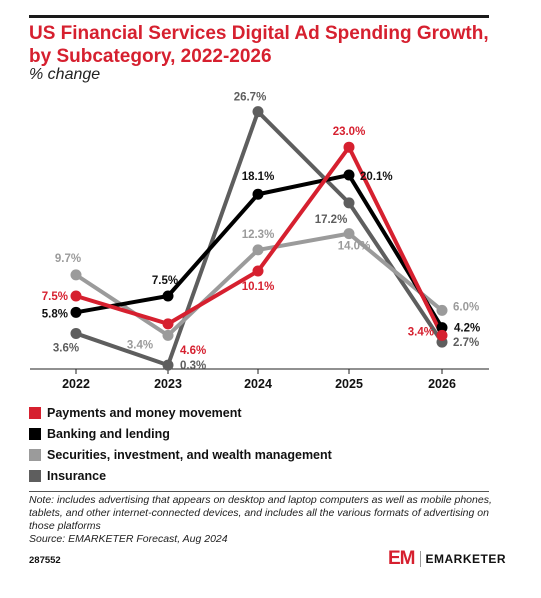 This screenshot has height=598, width=541. I want to click on legend-item-insurance: Insurance, so click(180, 475).